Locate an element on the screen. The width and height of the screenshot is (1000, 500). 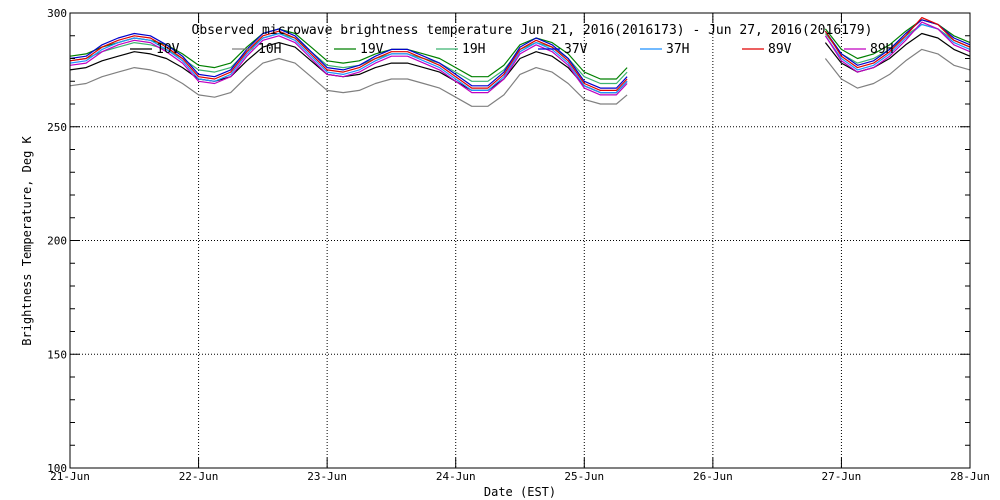
series-line-37V is located at coordinates (520, 54).